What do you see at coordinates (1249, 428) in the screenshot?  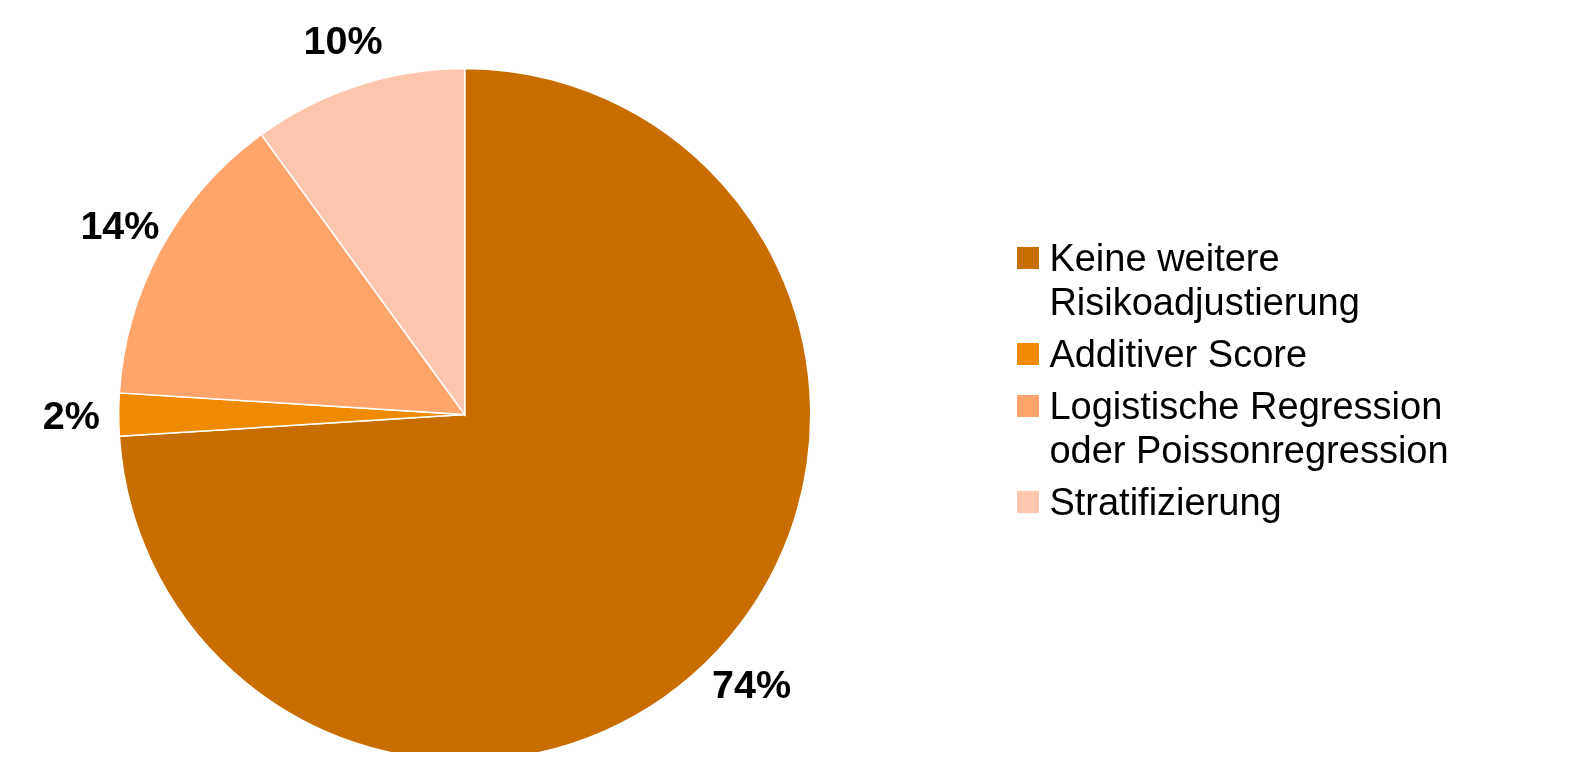 I see `legend-label: Logistische Regression oder Poissonregression` at bounding box center [1249, 428].